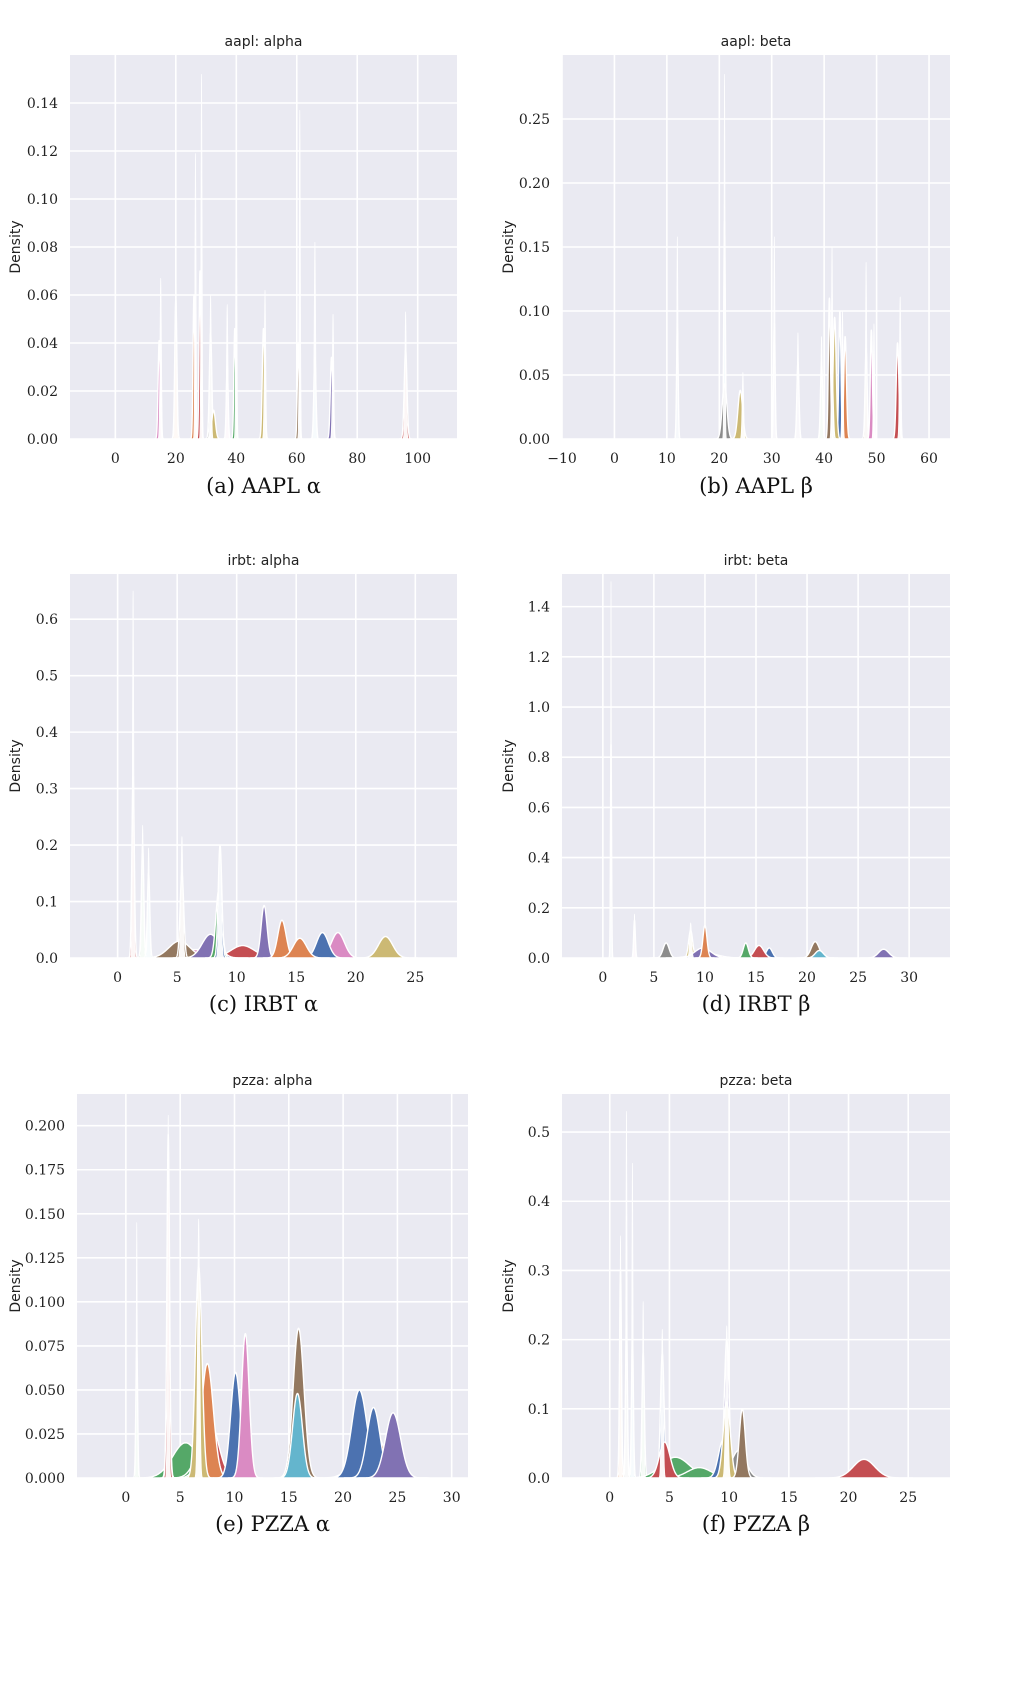 The height and width of the screenshot is (1692, 1023). What do you see at coordinates (756, 978) in the screenshot?
I see `x-tick-label: 15` at bounding box center [756, 978].